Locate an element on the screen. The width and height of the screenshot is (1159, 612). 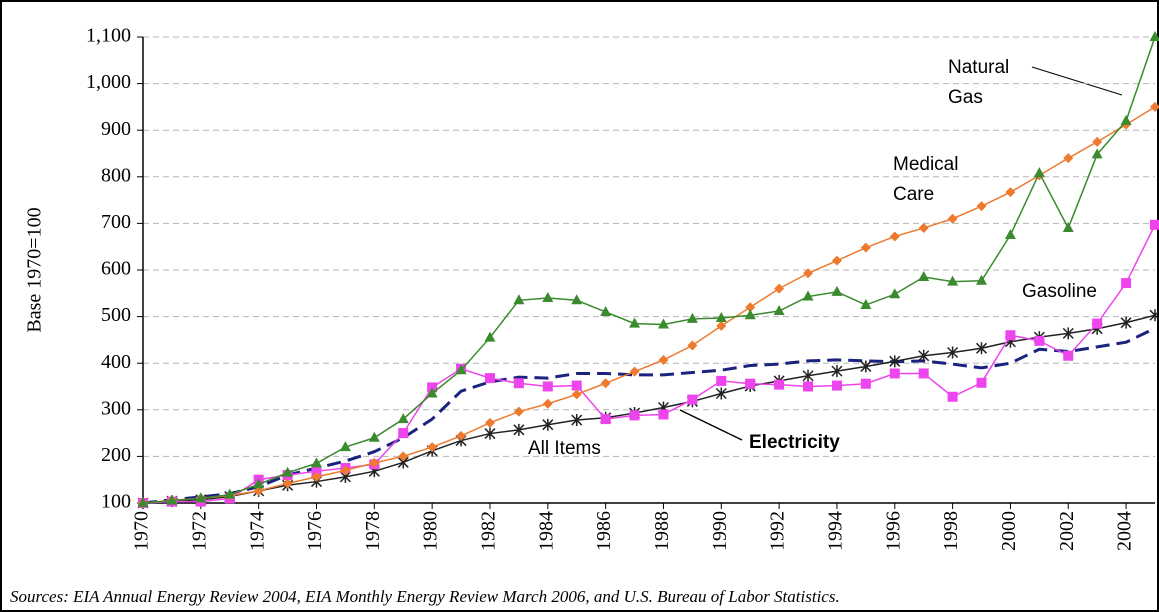
y-tick-label: 400 is located at coordinates (116, 362).